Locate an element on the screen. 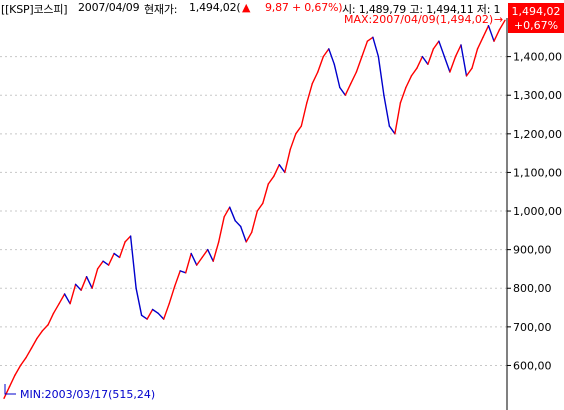  price-change: 9,87 + 0,67%) is located at coordinates (304, 7).